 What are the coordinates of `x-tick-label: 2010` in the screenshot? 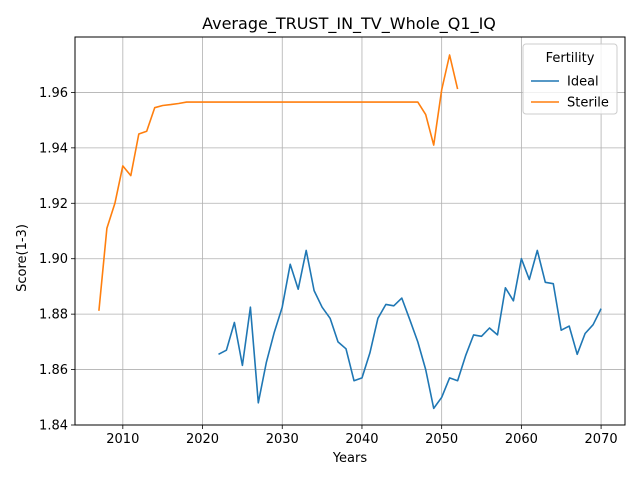 It's located at (122, 439).